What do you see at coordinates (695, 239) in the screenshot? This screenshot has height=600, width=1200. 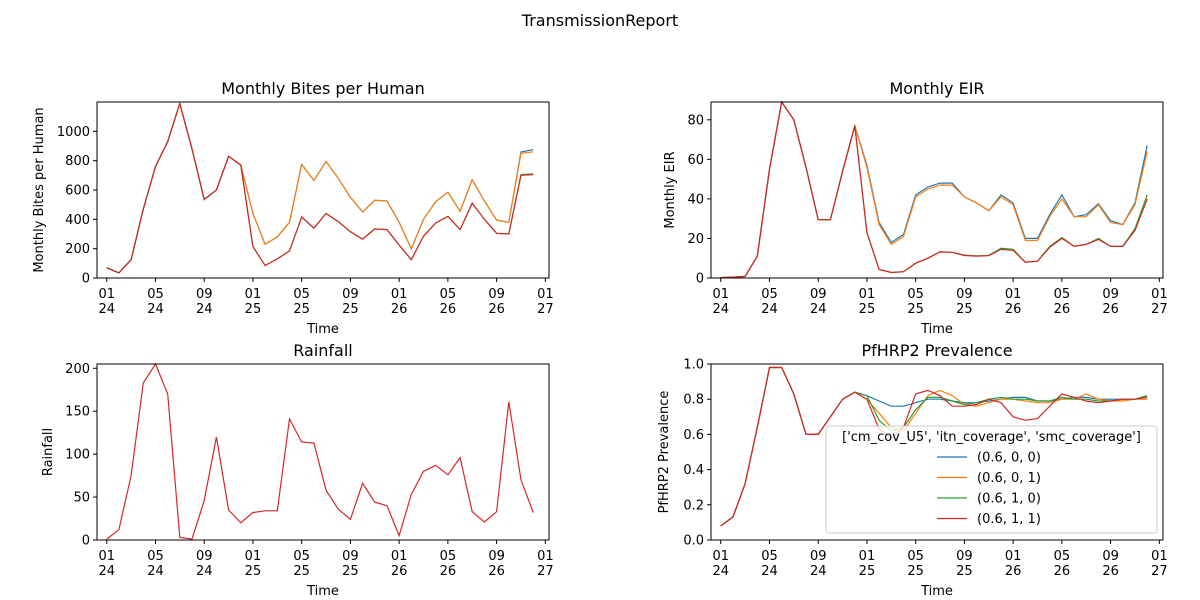 I see `y-tick-label: 20` at bounding box center [695, 239].